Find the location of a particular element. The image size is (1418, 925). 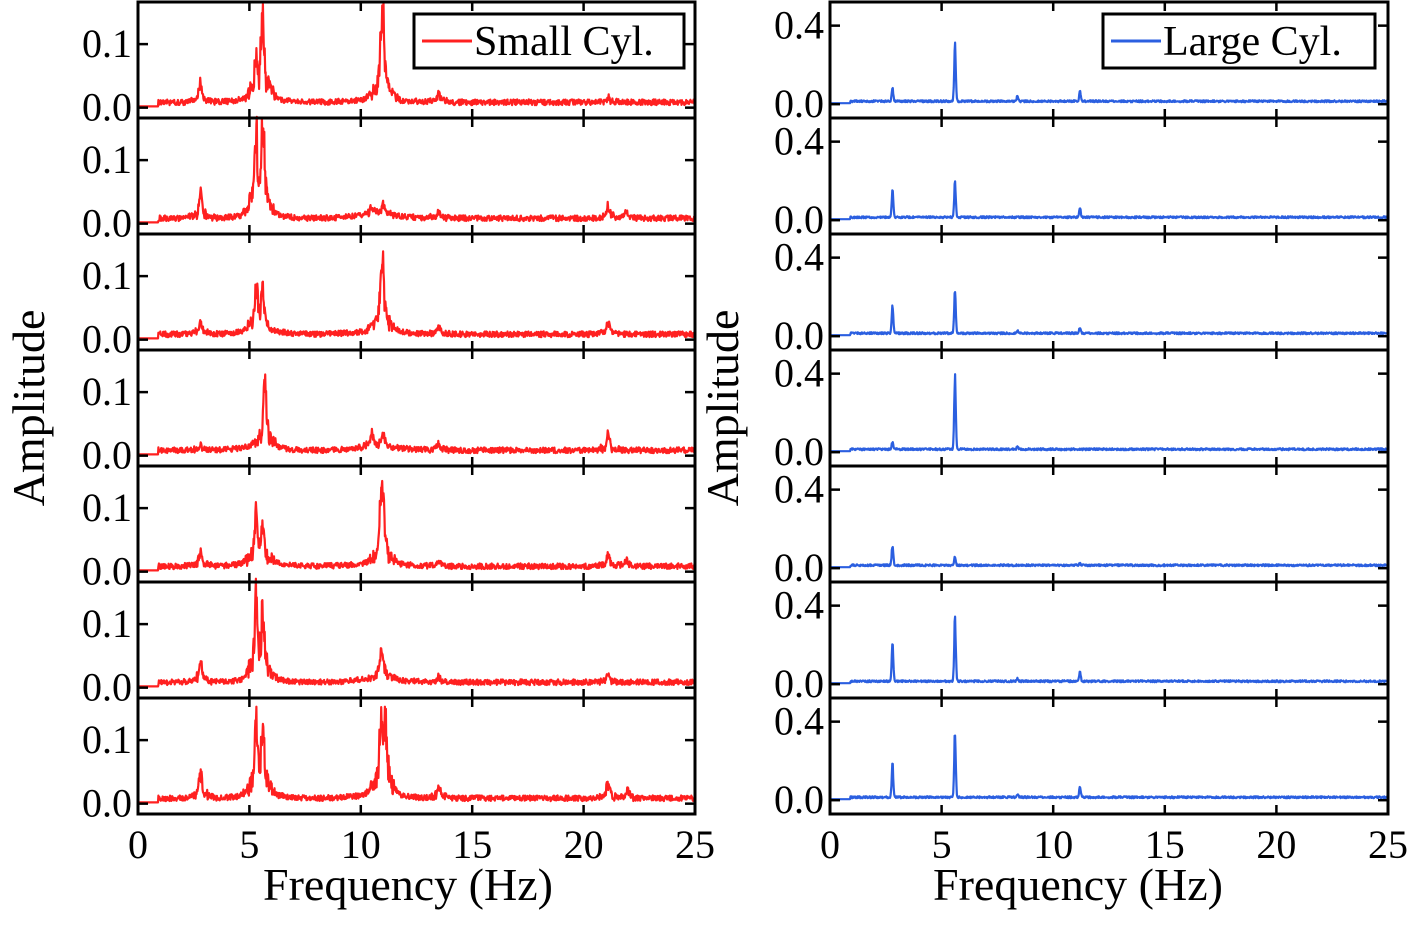

panel-4: 0.0 0.4 is located at coordinates (1082, 411).